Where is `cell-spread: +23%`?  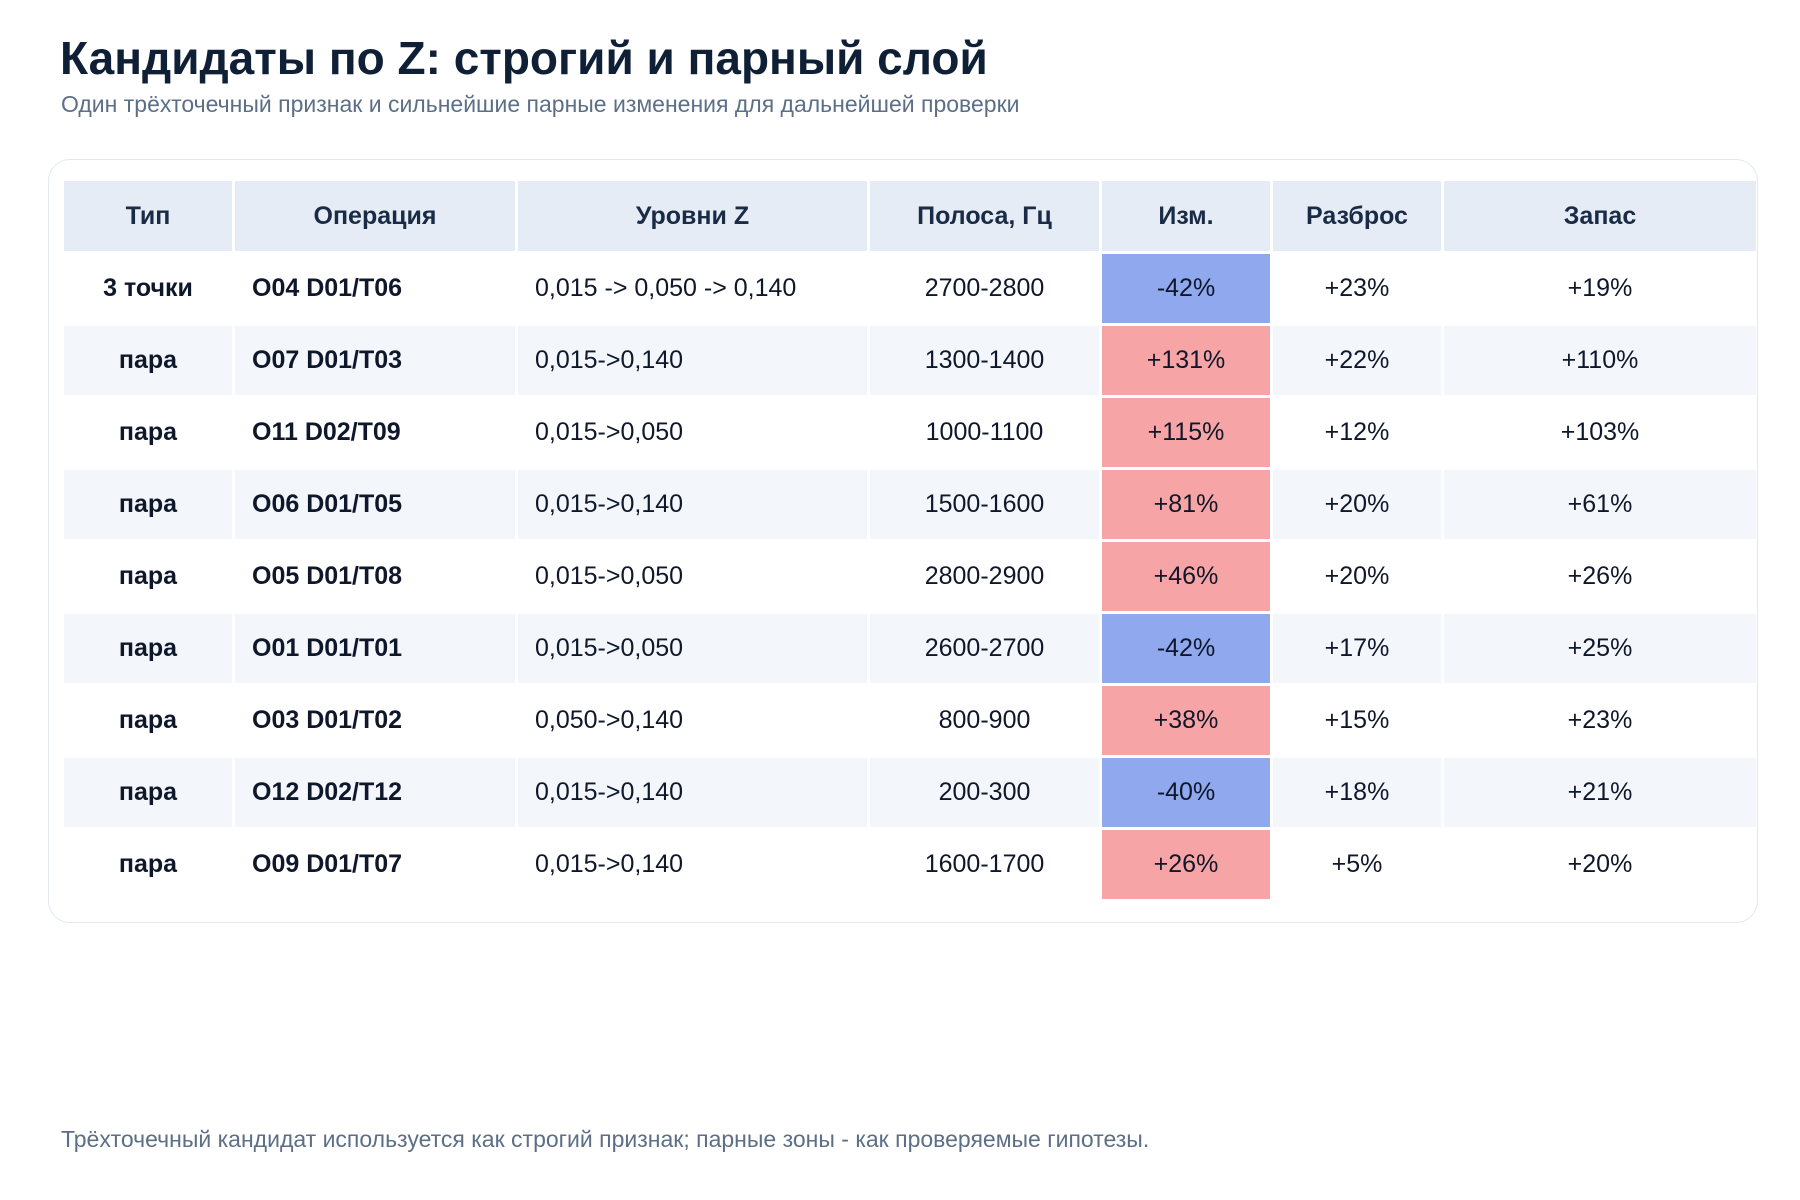 cell-spread: +23% is located at coordinates (1357, 288).